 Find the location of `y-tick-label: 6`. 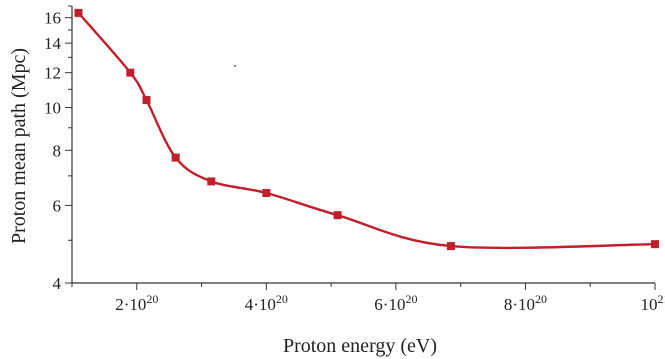

y-tick-label: 6 is located at coordinates (57, 205).